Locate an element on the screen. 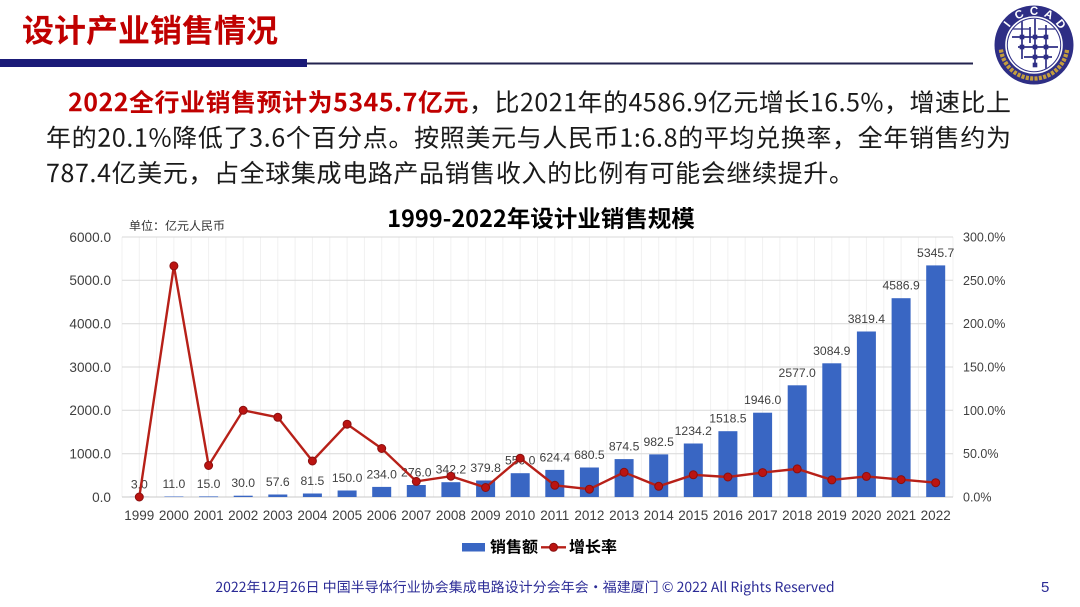 The width and height of the screenshot is (1080, 607). svg-text: 2011 is located at coordinates (554, 515).